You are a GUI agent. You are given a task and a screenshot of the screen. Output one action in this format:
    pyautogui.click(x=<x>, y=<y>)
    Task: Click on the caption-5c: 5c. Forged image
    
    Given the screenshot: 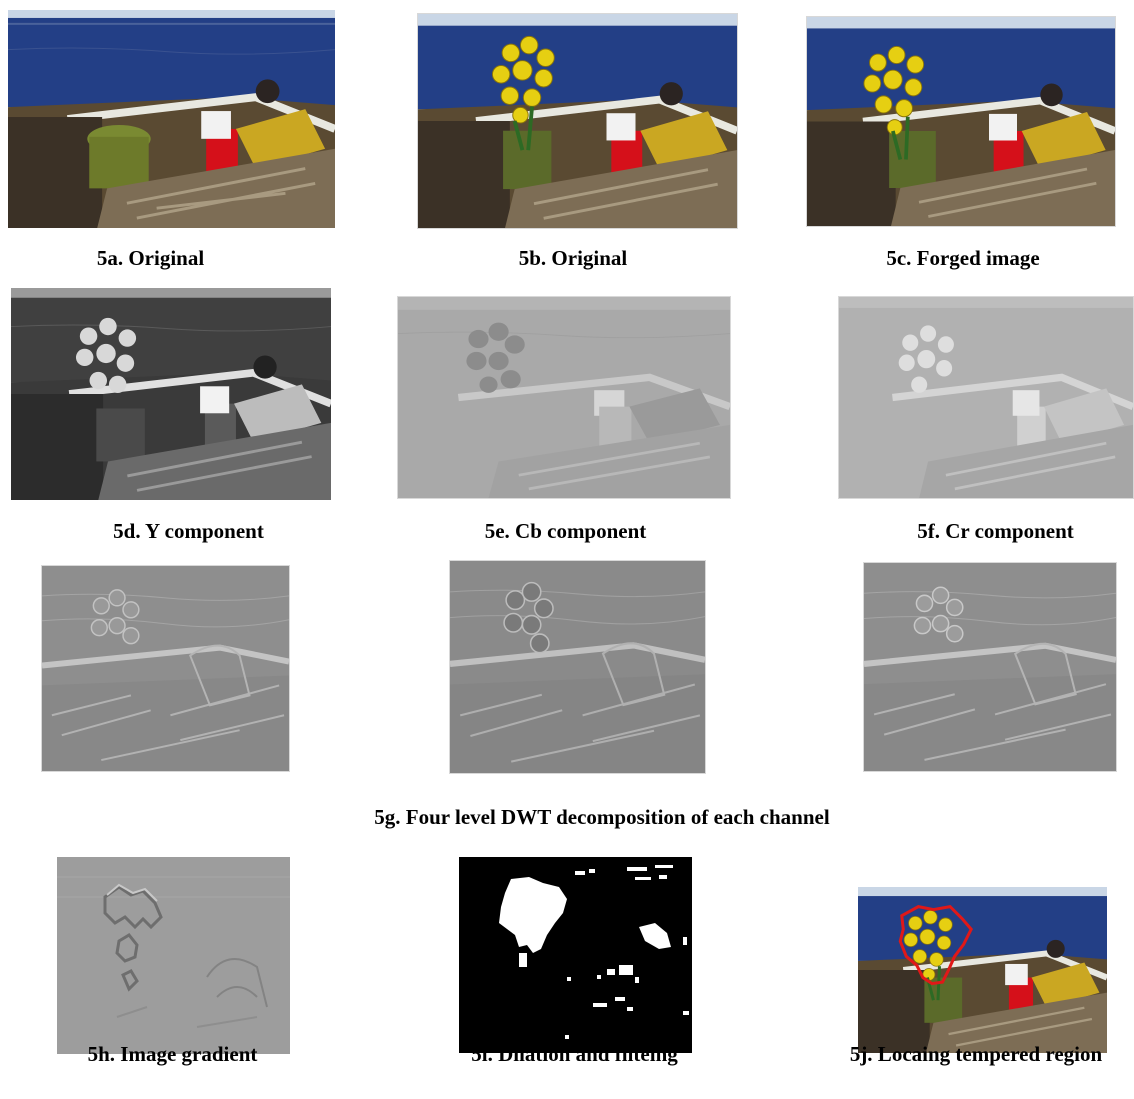 What is the action you would take?
    pyautogui.click(x=963, y=258)
    